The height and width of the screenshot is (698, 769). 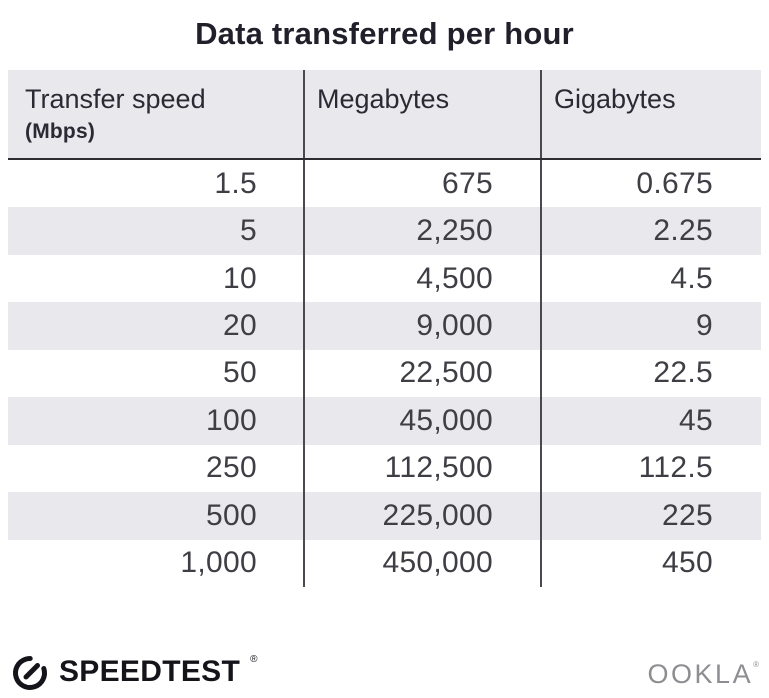 I want to click on table-cell: 9, so click(x=650, y=326).